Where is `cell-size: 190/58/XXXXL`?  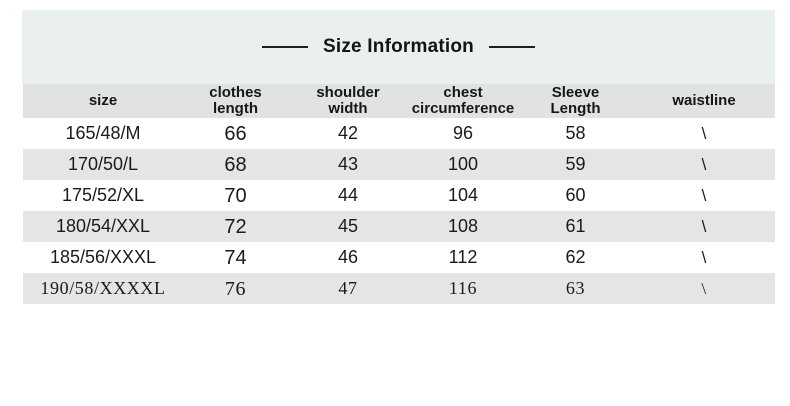 cell-size: 190/58/XXXXL is located at coordinates (103, 288).